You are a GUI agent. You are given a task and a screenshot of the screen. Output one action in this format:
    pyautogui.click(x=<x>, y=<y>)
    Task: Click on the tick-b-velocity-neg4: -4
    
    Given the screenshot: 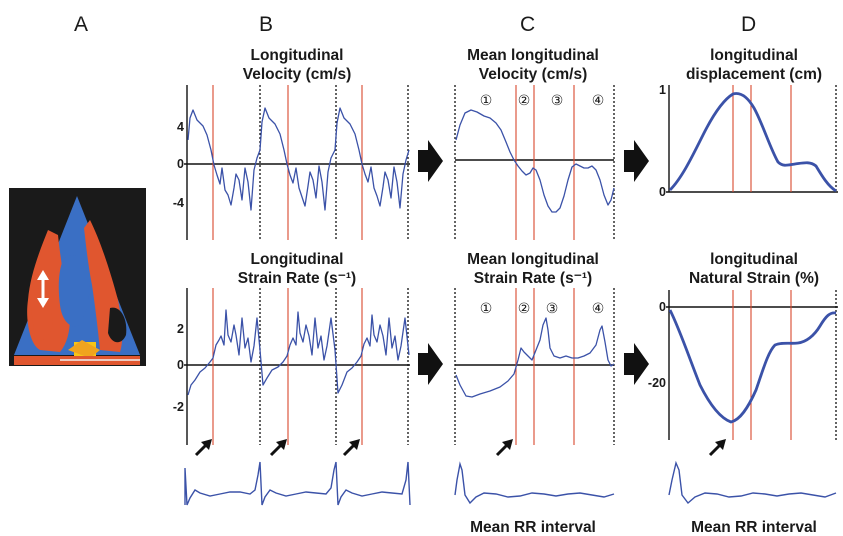 What is the action you would take?
    pyautogui.click(x=178, y=203)
    